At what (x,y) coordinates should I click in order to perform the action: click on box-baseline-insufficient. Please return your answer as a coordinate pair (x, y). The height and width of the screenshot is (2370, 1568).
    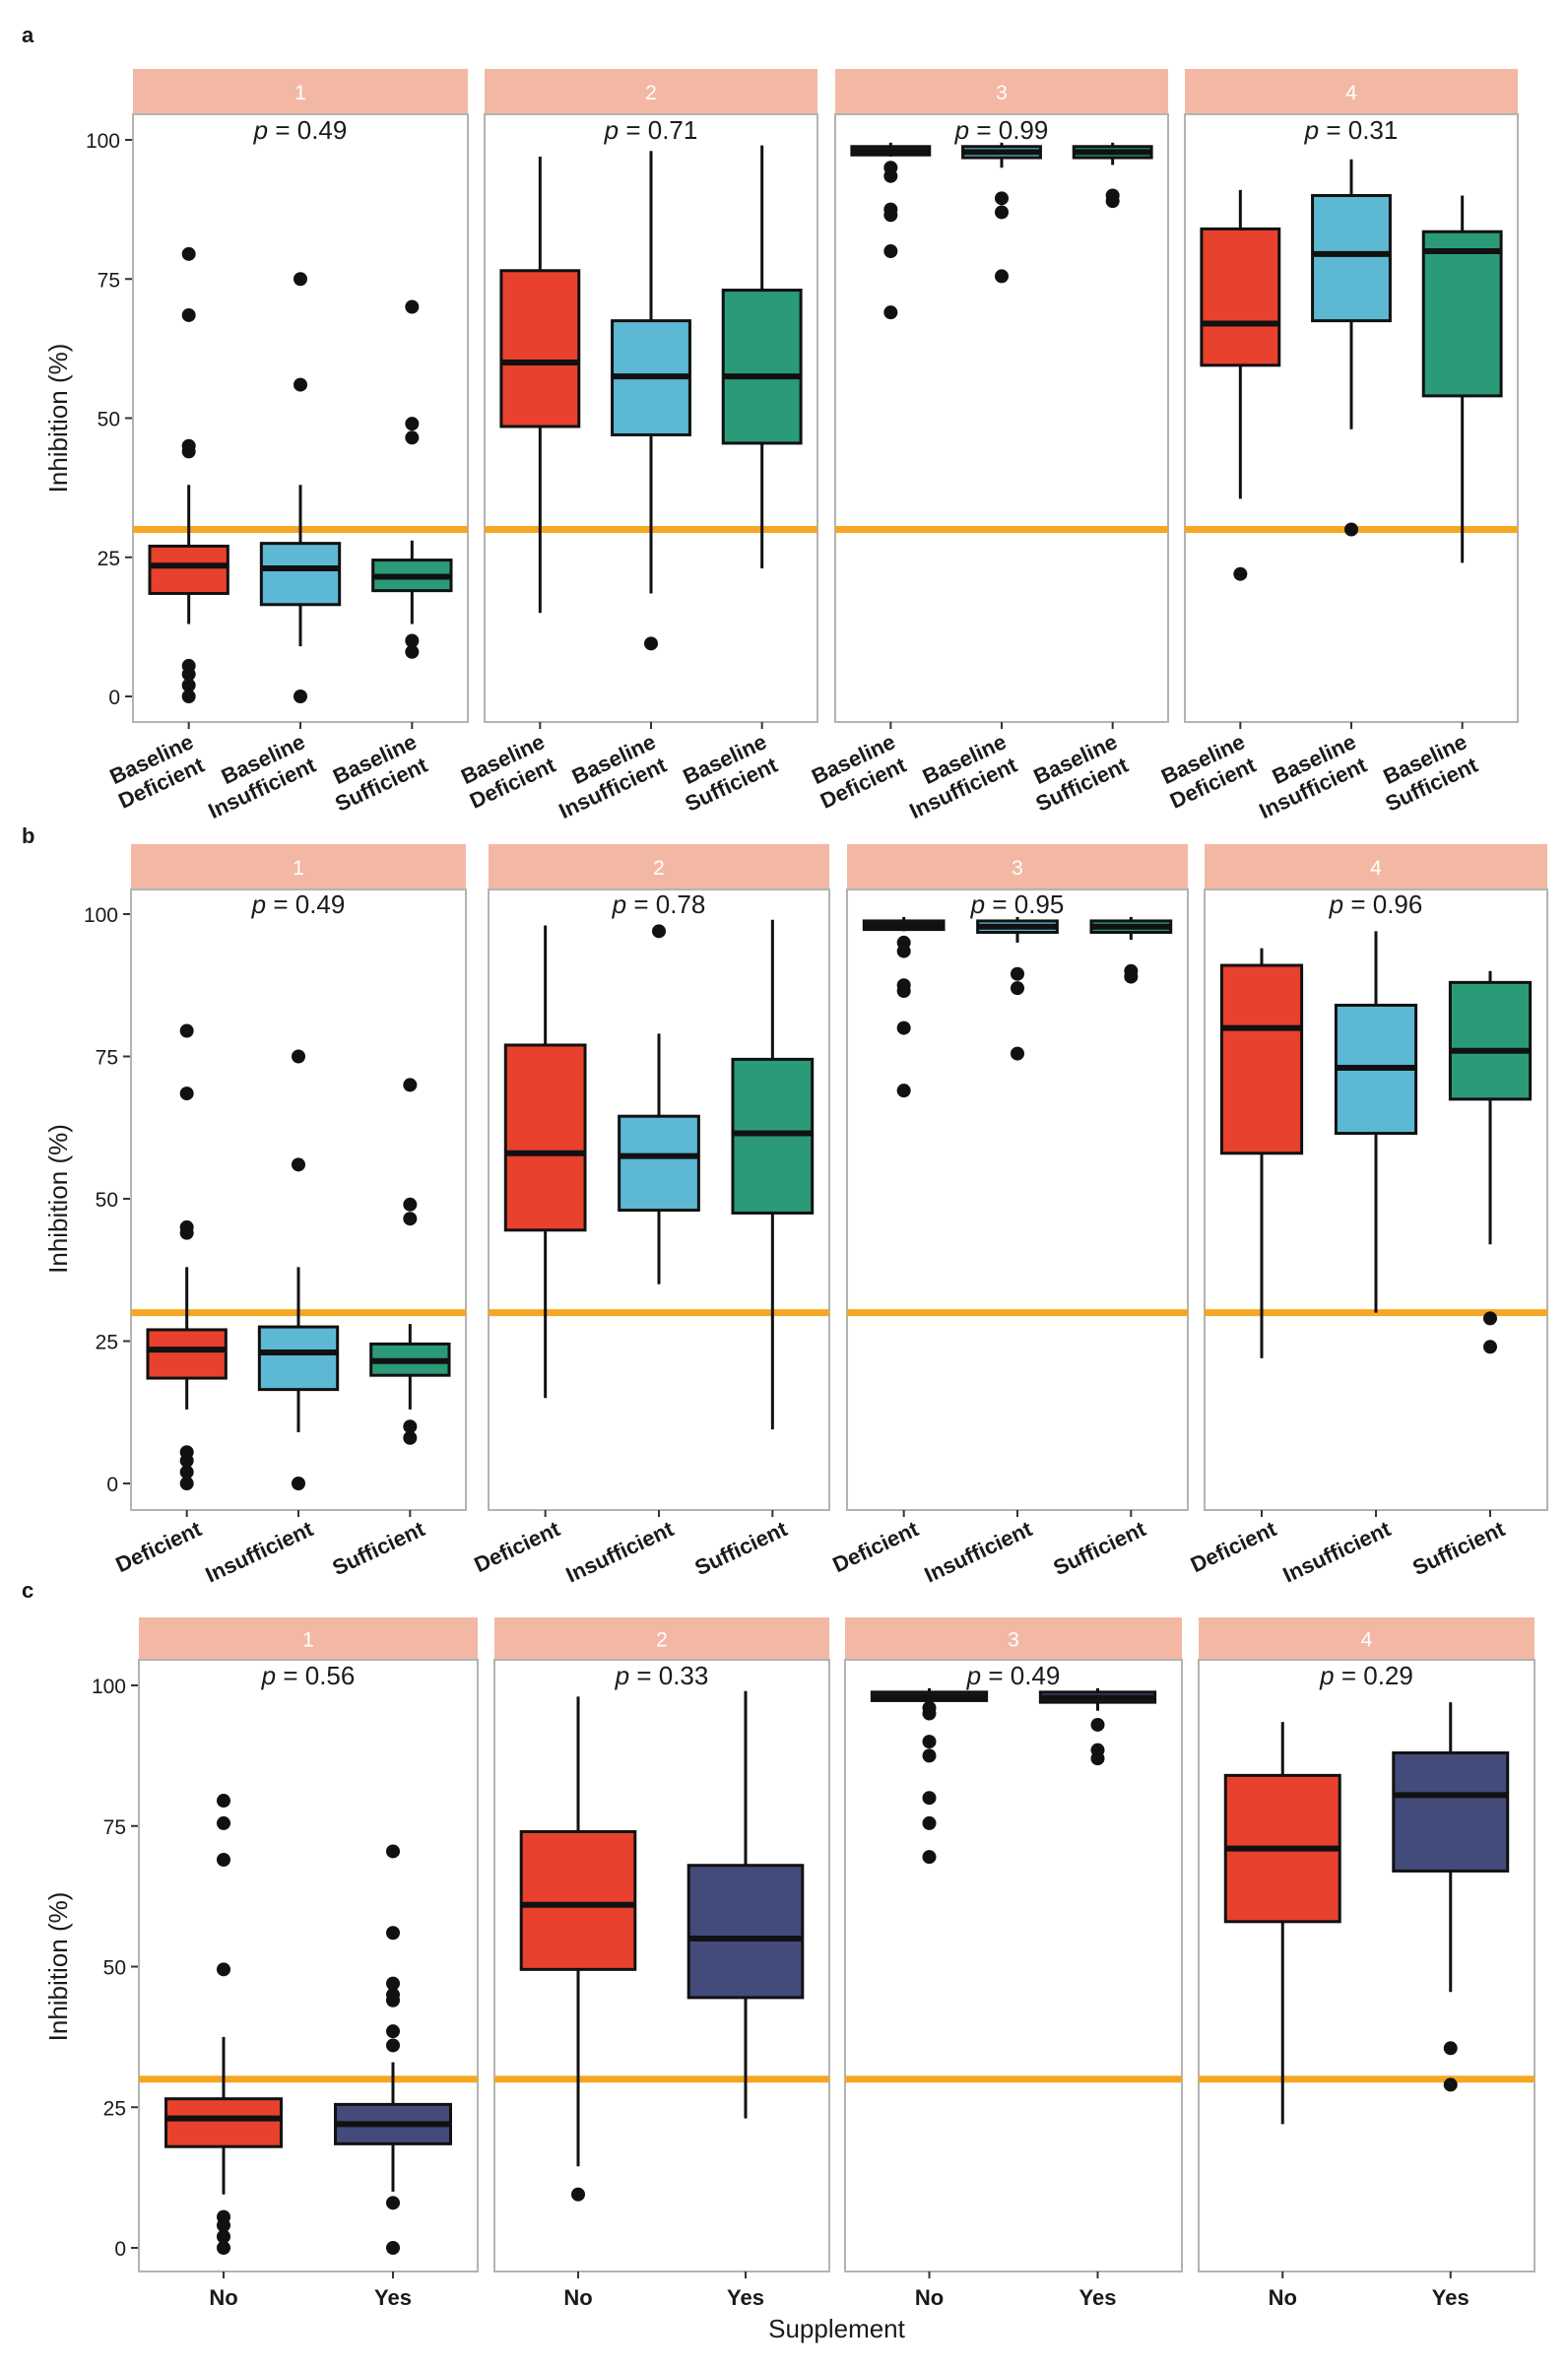
    Looking at the image, I should click on (300, 488).